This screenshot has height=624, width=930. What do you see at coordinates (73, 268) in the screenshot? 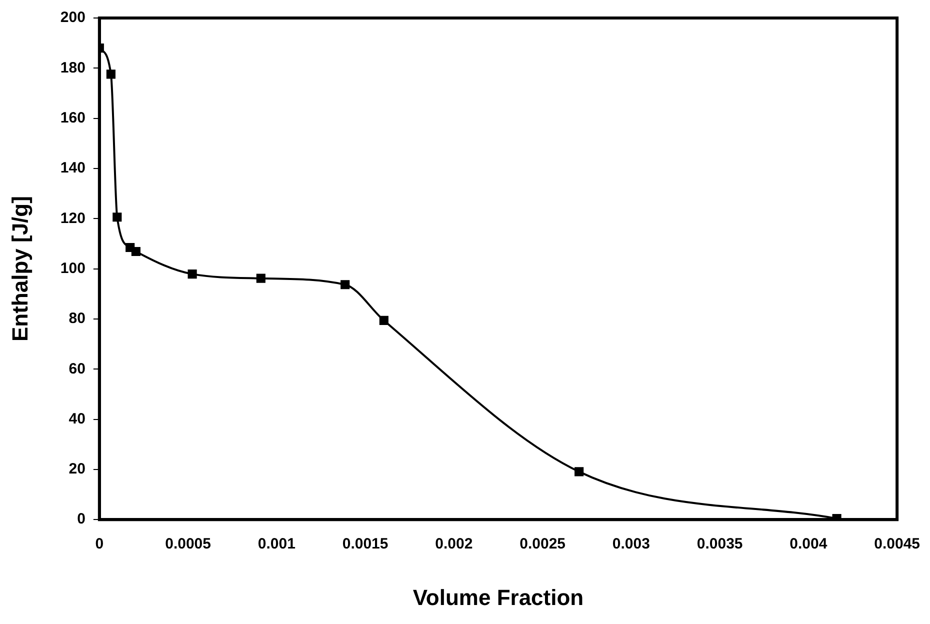
I see `y-tick-label: 100` at bounding box center [73, 268].